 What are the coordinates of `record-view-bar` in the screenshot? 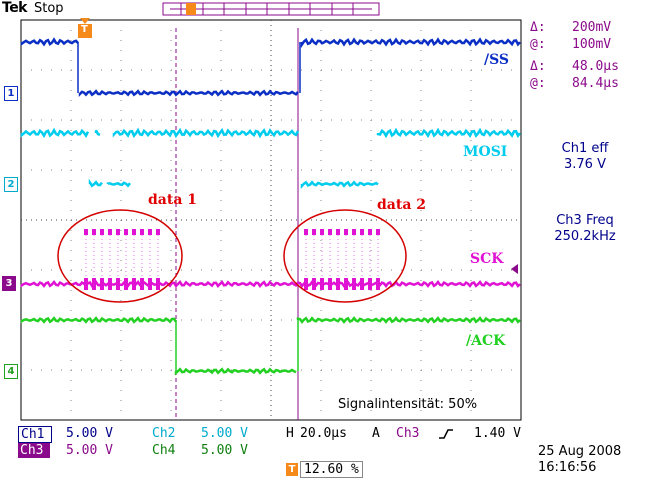 It's located at (271, 9).